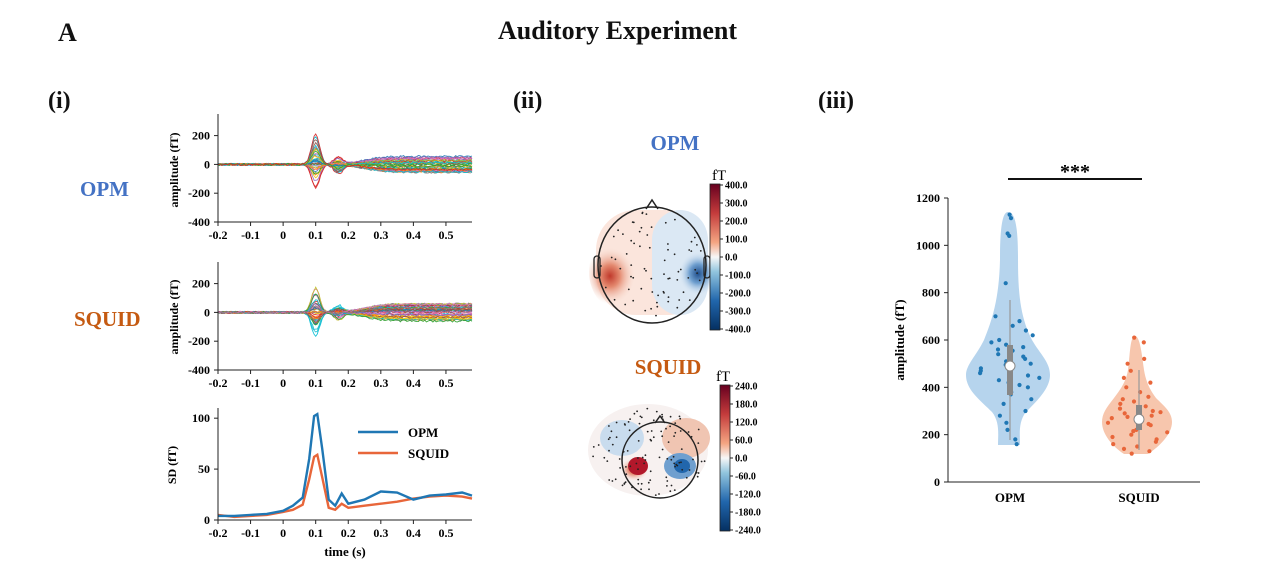  I want to click on y-tick-label: 50, so click(204, 469).